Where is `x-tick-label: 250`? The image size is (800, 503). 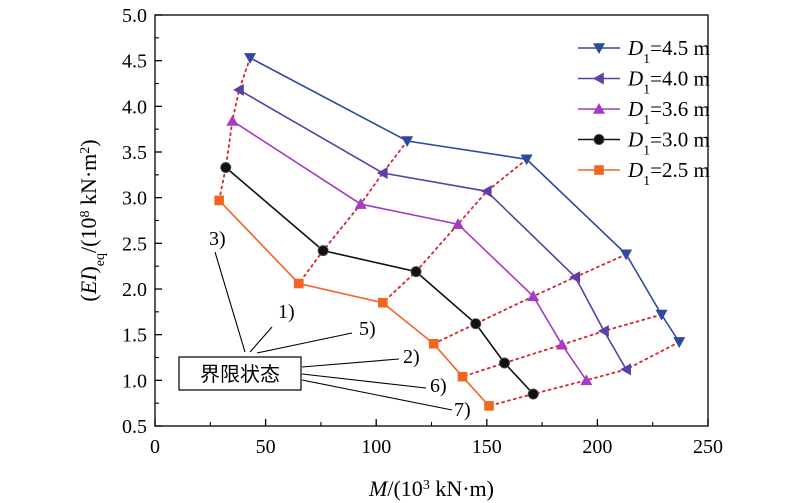
x-tick-label: 250 is located at coordinates (708, 447).